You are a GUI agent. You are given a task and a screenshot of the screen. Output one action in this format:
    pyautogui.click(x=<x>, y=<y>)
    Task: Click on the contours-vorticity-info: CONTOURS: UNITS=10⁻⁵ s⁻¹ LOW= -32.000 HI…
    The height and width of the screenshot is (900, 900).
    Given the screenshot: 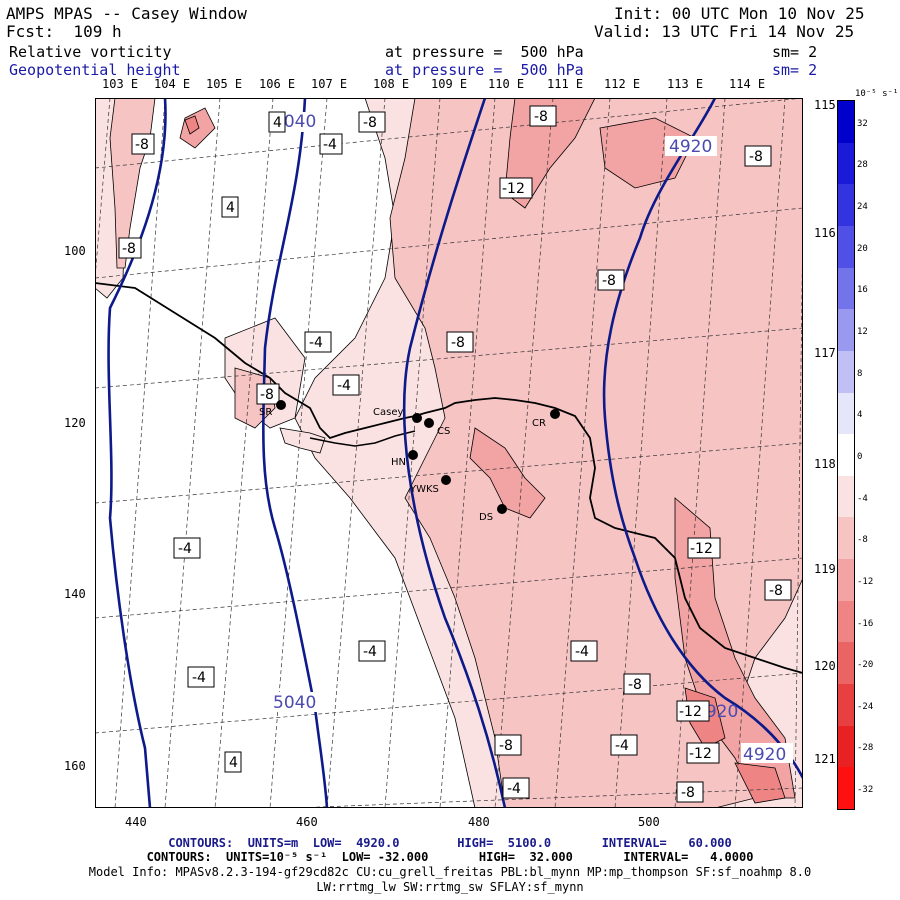 What is the action you would take?
    pyautogui.click(x=450, y=857)
    